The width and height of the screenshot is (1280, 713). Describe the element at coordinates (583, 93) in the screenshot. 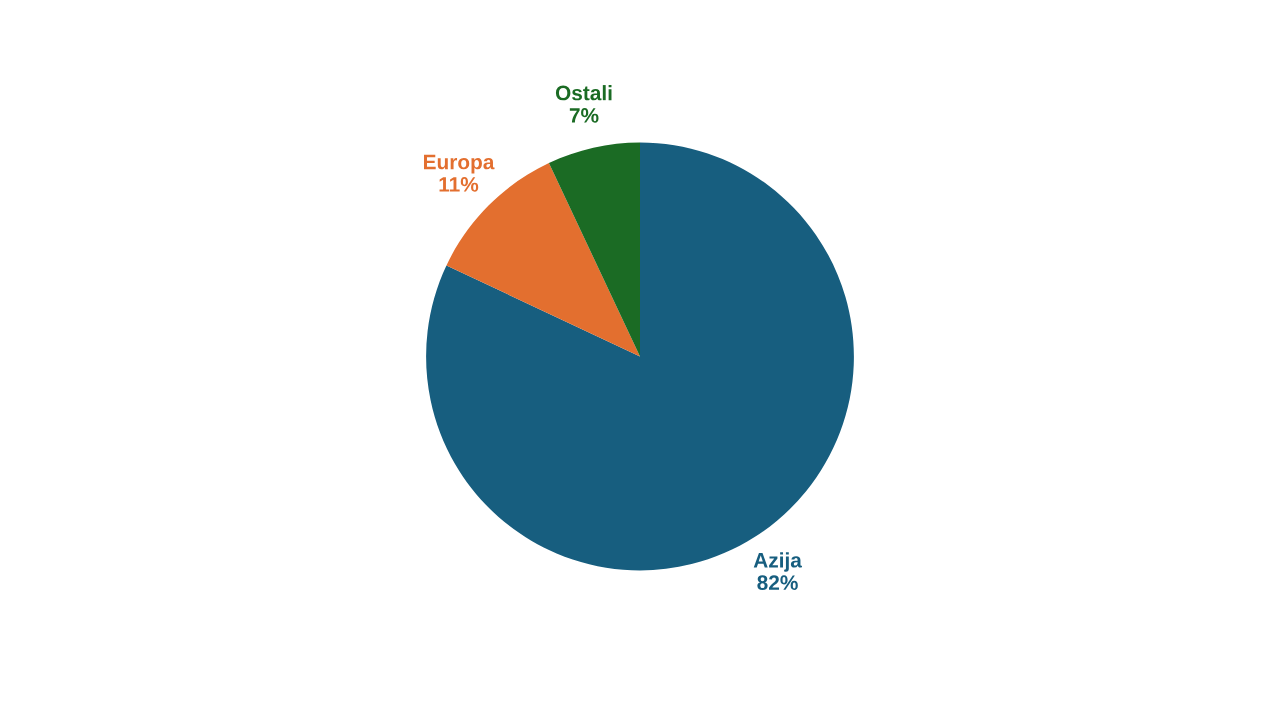

I see `slice-label: Ostali` at that location.